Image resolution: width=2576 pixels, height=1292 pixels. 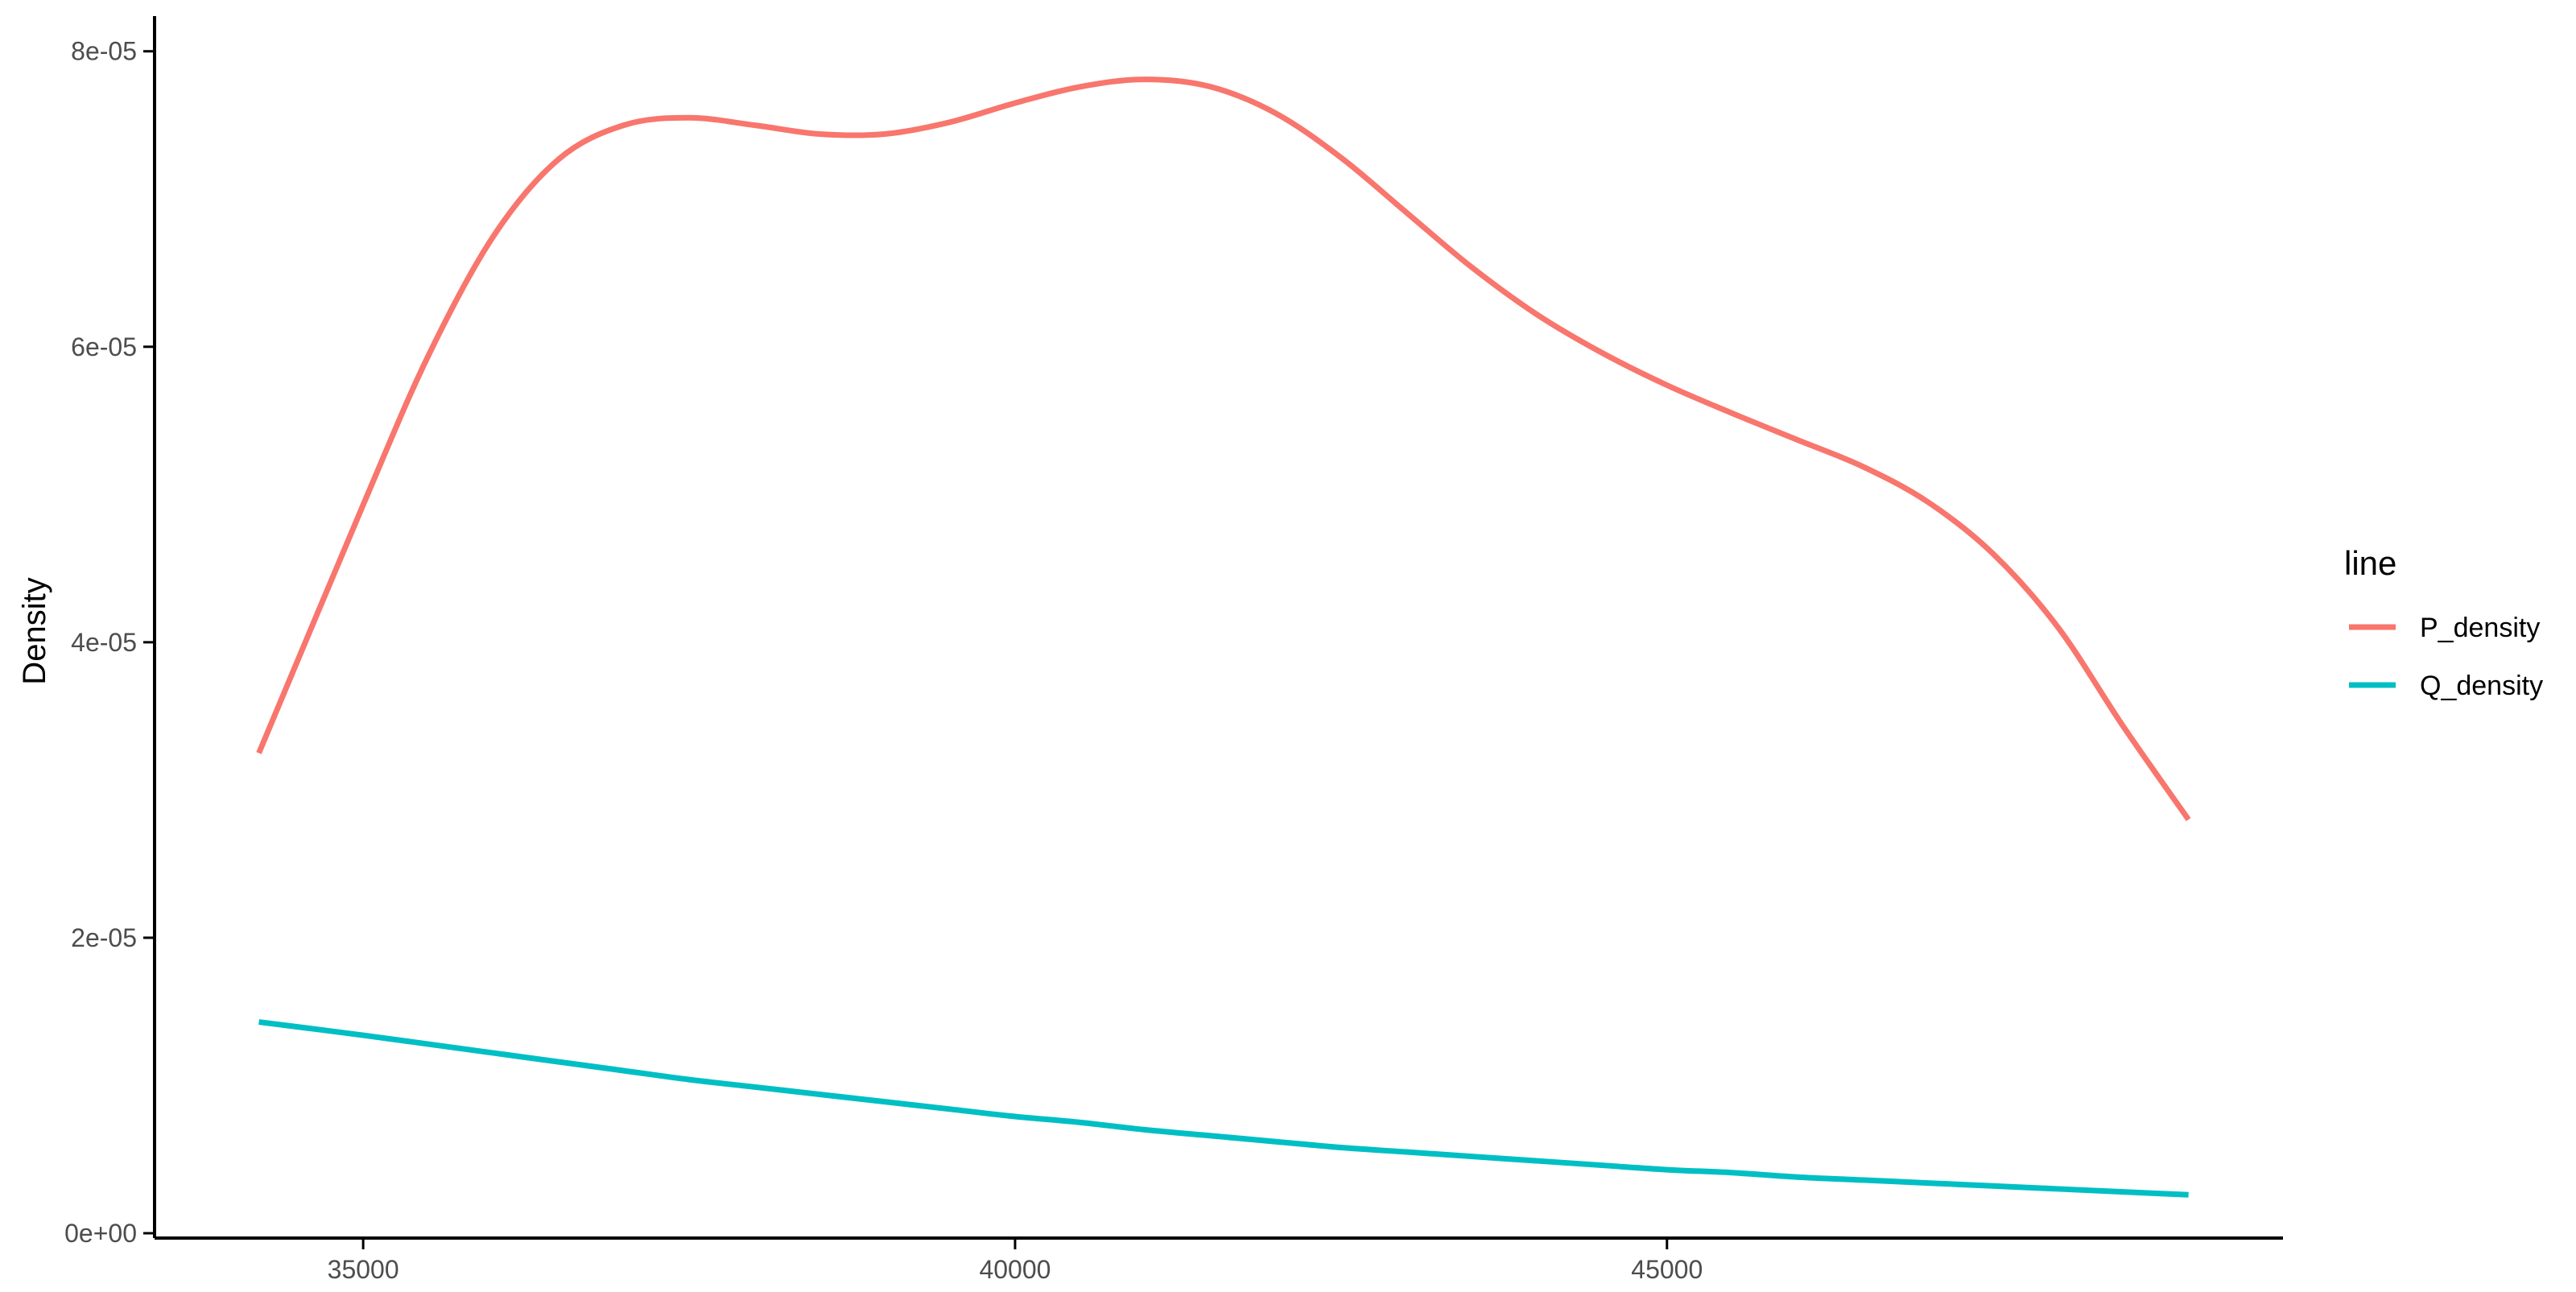 What do you see at coordinates (34, 630) in the screenshot?
I see `y-axis-title: Density` at bounding box center [34, 630].